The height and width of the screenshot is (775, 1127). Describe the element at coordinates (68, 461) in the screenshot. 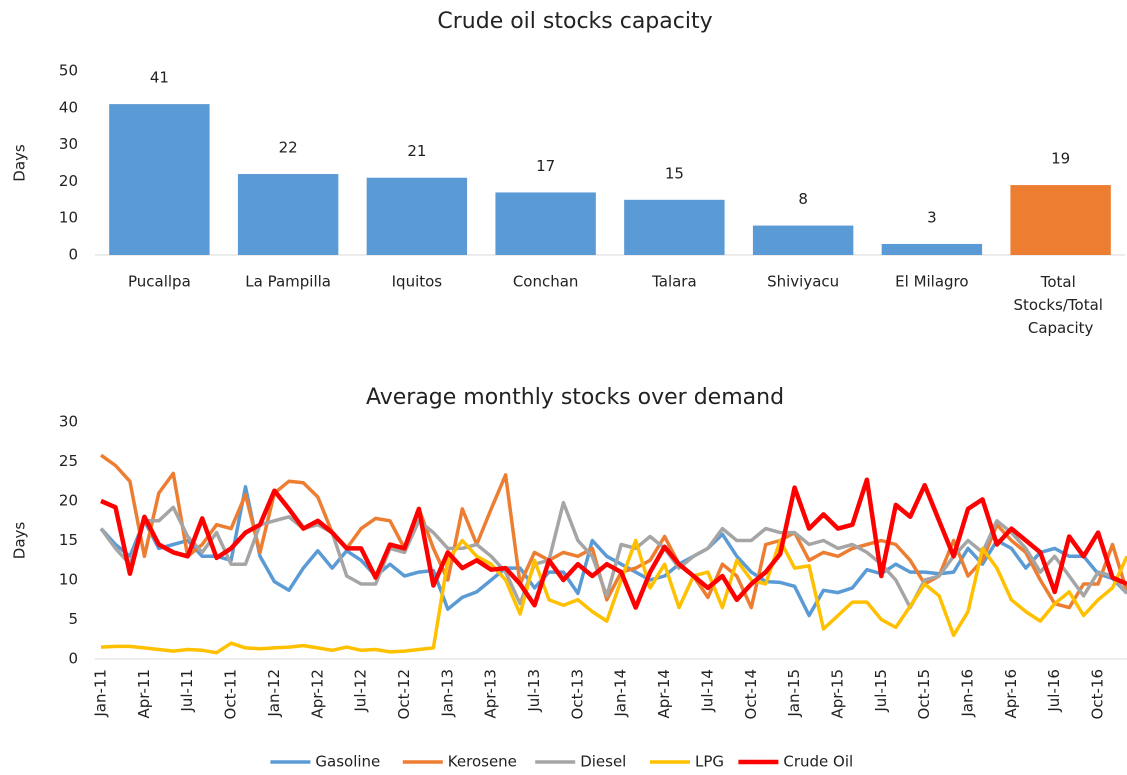

I see `y-tick-label: 25` at that location.